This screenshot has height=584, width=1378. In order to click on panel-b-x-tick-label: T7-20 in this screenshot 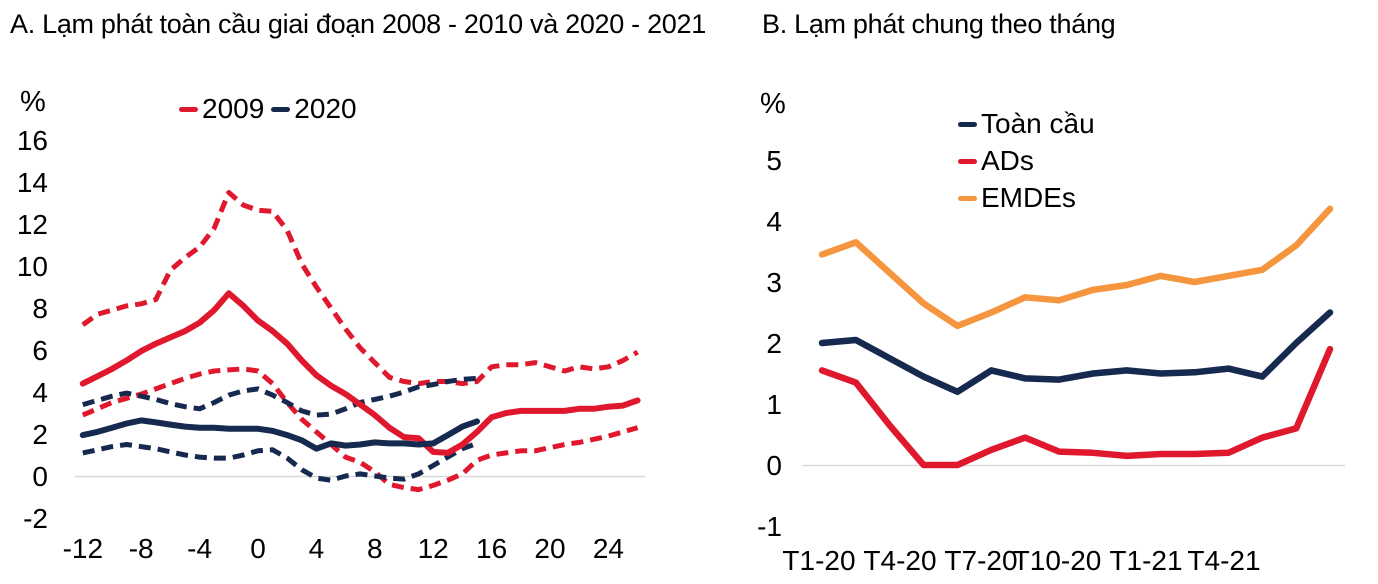, I will do `click(980, 560)`.